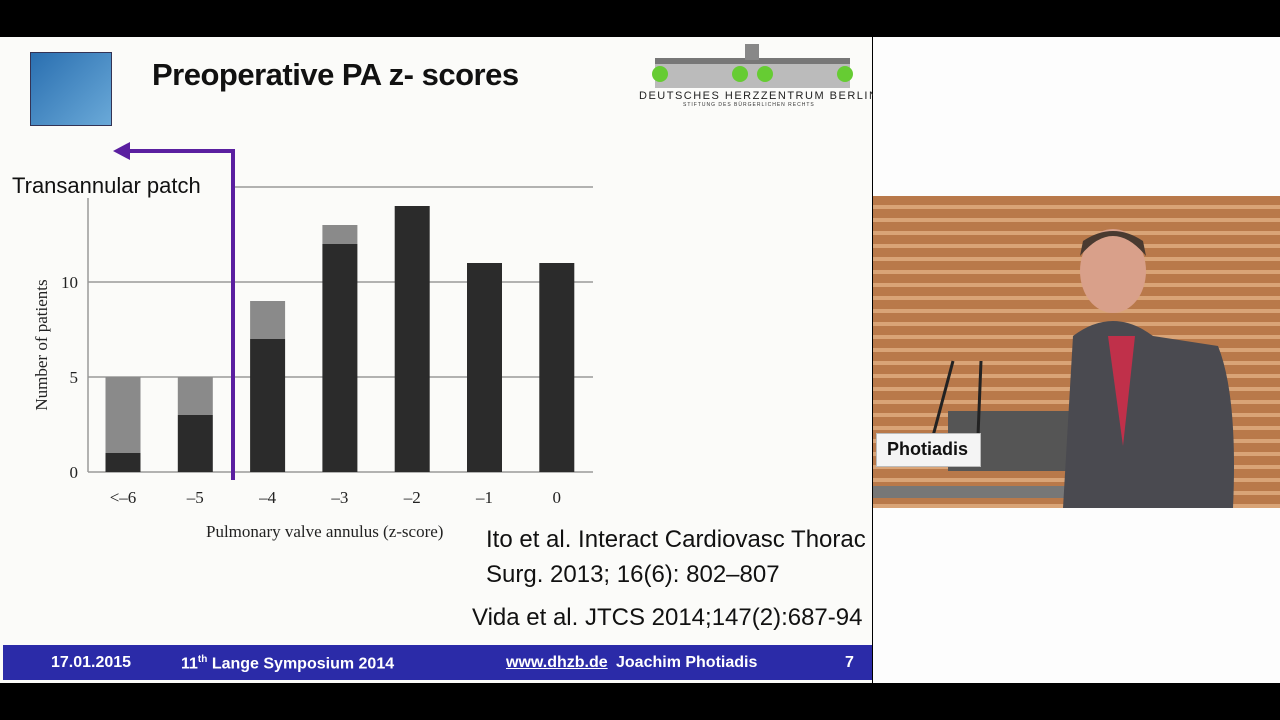 This screenshot has height=720, width=1280. I want to click on transannular-arrow, so click(180, 314).